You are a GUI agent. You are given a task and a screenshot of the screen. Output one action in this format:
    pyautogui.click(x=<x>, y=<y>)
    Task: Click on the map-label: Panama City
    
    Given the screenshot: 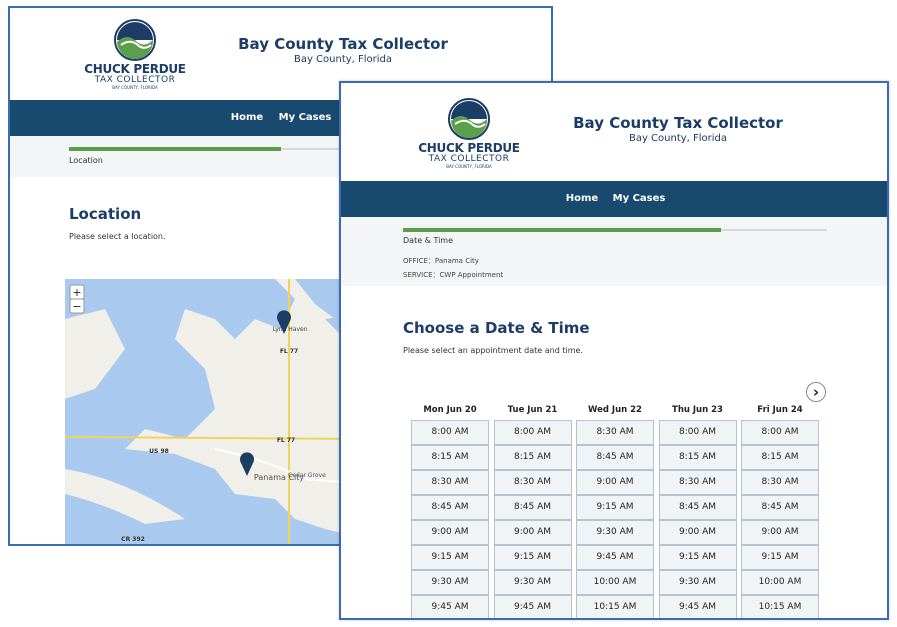 What is the action you would take?
    pyautogui.click(x=279, y=477)
    